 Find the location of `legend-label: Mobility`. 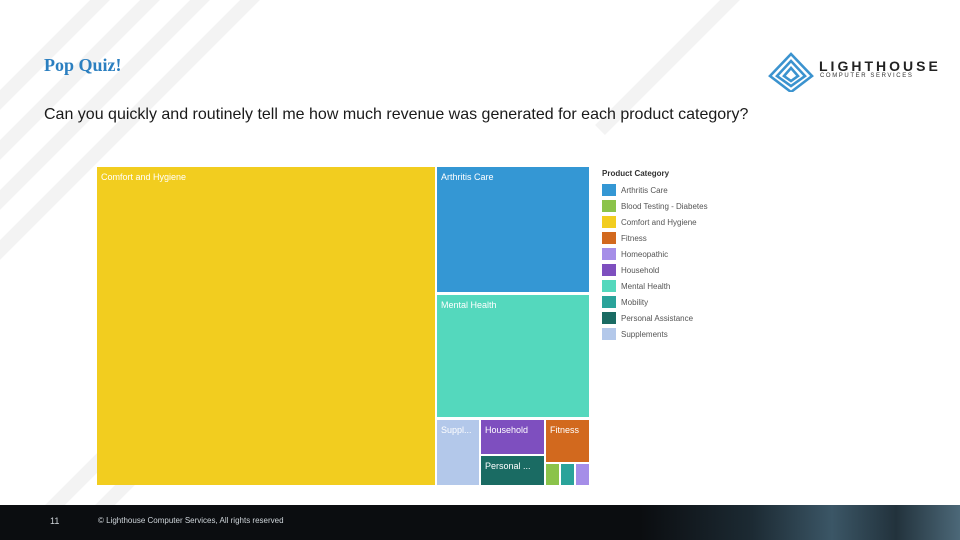

legend-label: Mobility is located at coordinates (635, 302).